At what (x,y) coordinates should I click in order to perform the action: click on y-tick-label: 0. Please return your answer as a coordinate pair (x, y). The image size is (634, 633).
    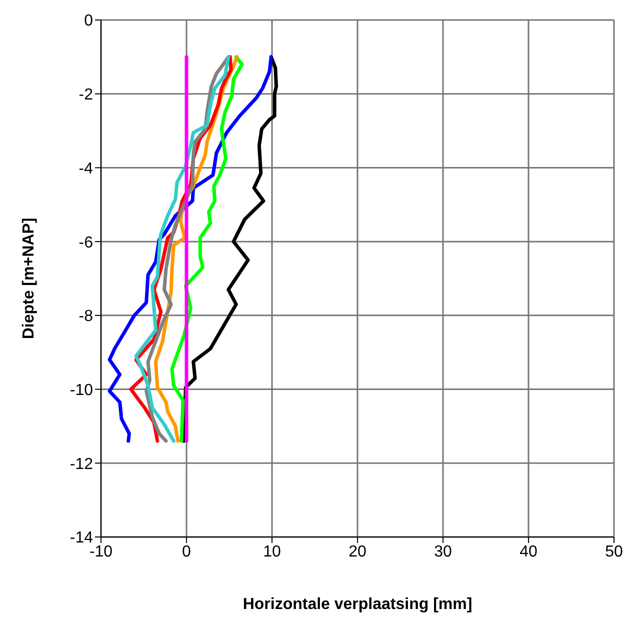
    Looking at the image, I should click on (89, 21).